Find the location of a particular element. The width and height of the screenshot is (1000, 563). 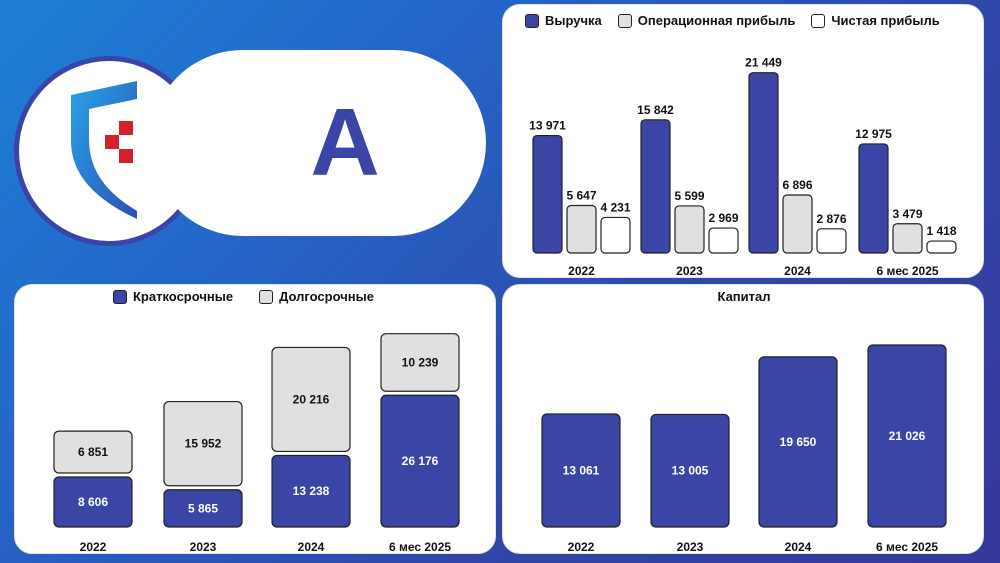

legend-item-short-term: Краткосрочные is located at coordinates (173, 296).